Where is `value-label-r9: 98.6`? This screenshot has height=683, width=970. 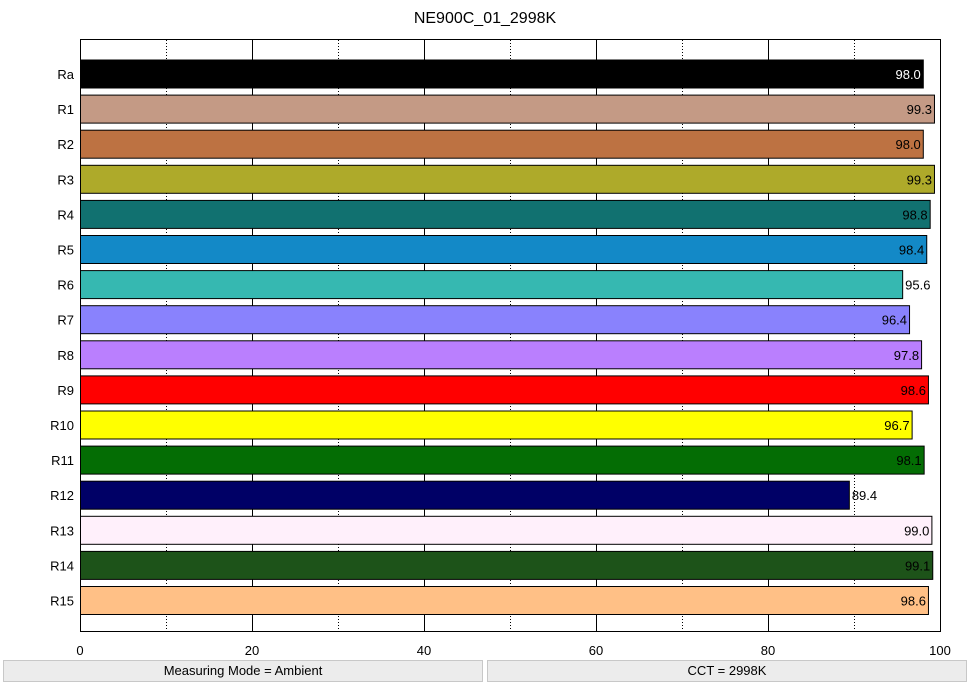 value-label-r9: 98.6 is located at coordinates (913, 390).